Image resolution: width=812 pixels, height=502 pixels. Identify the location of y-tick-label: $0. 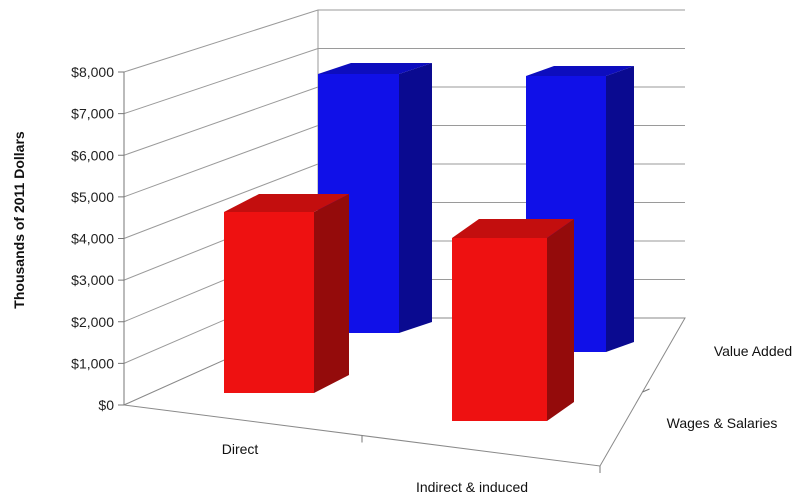
(106, 405).